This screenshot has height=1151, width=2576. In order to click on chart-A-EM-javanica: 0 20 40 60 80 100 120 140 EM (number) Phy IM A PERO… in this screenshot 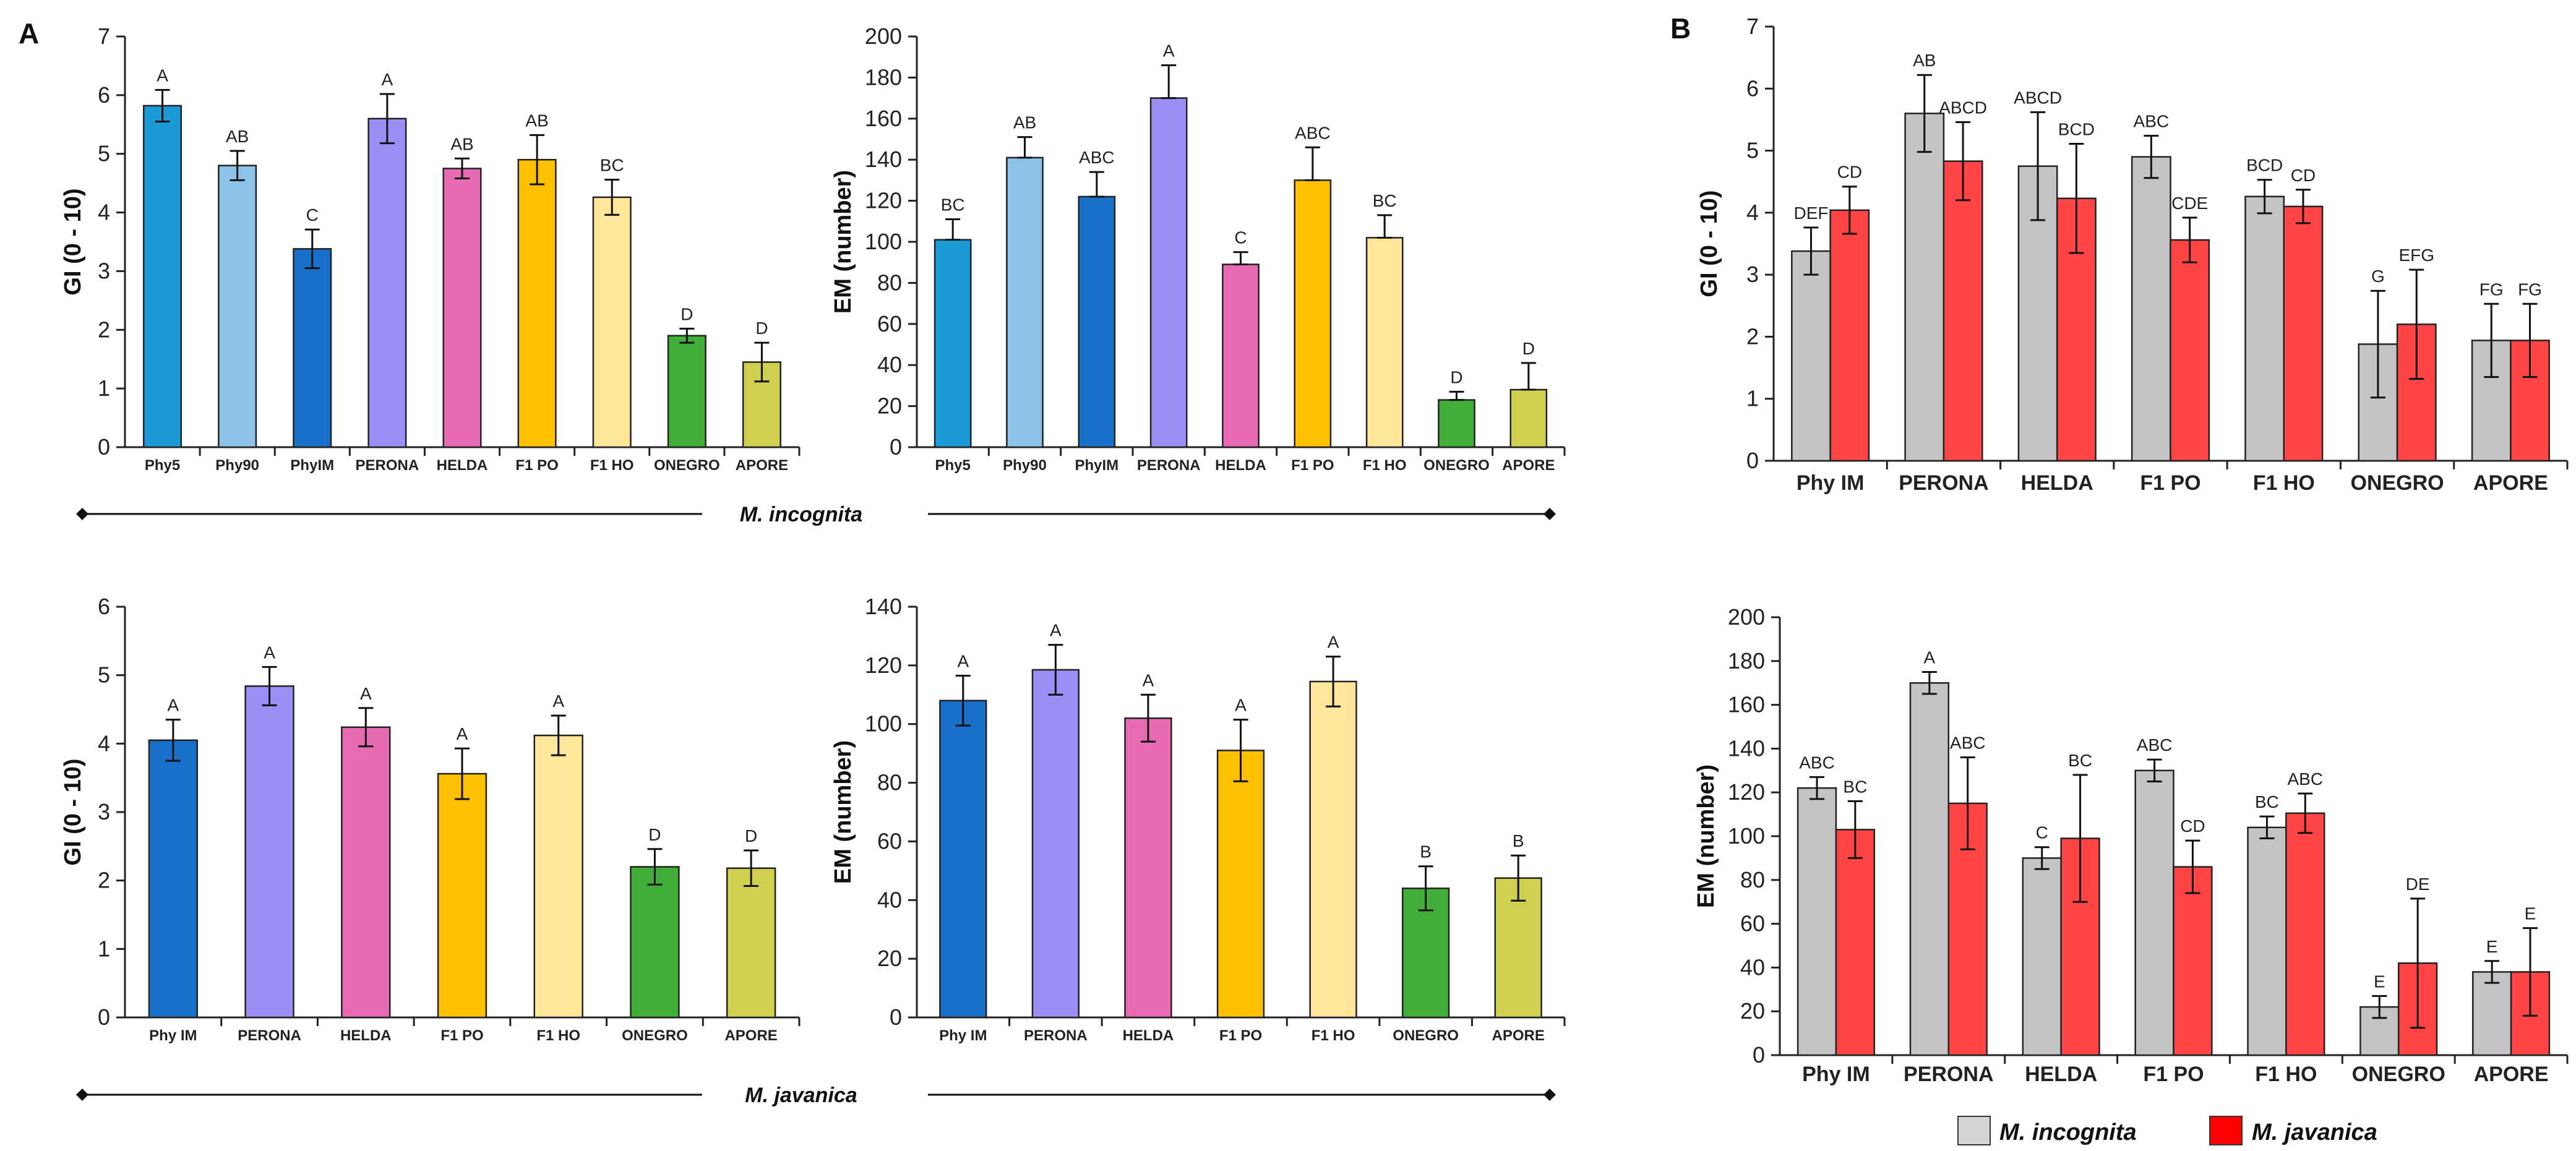, I will do `click(1198, 819)`.